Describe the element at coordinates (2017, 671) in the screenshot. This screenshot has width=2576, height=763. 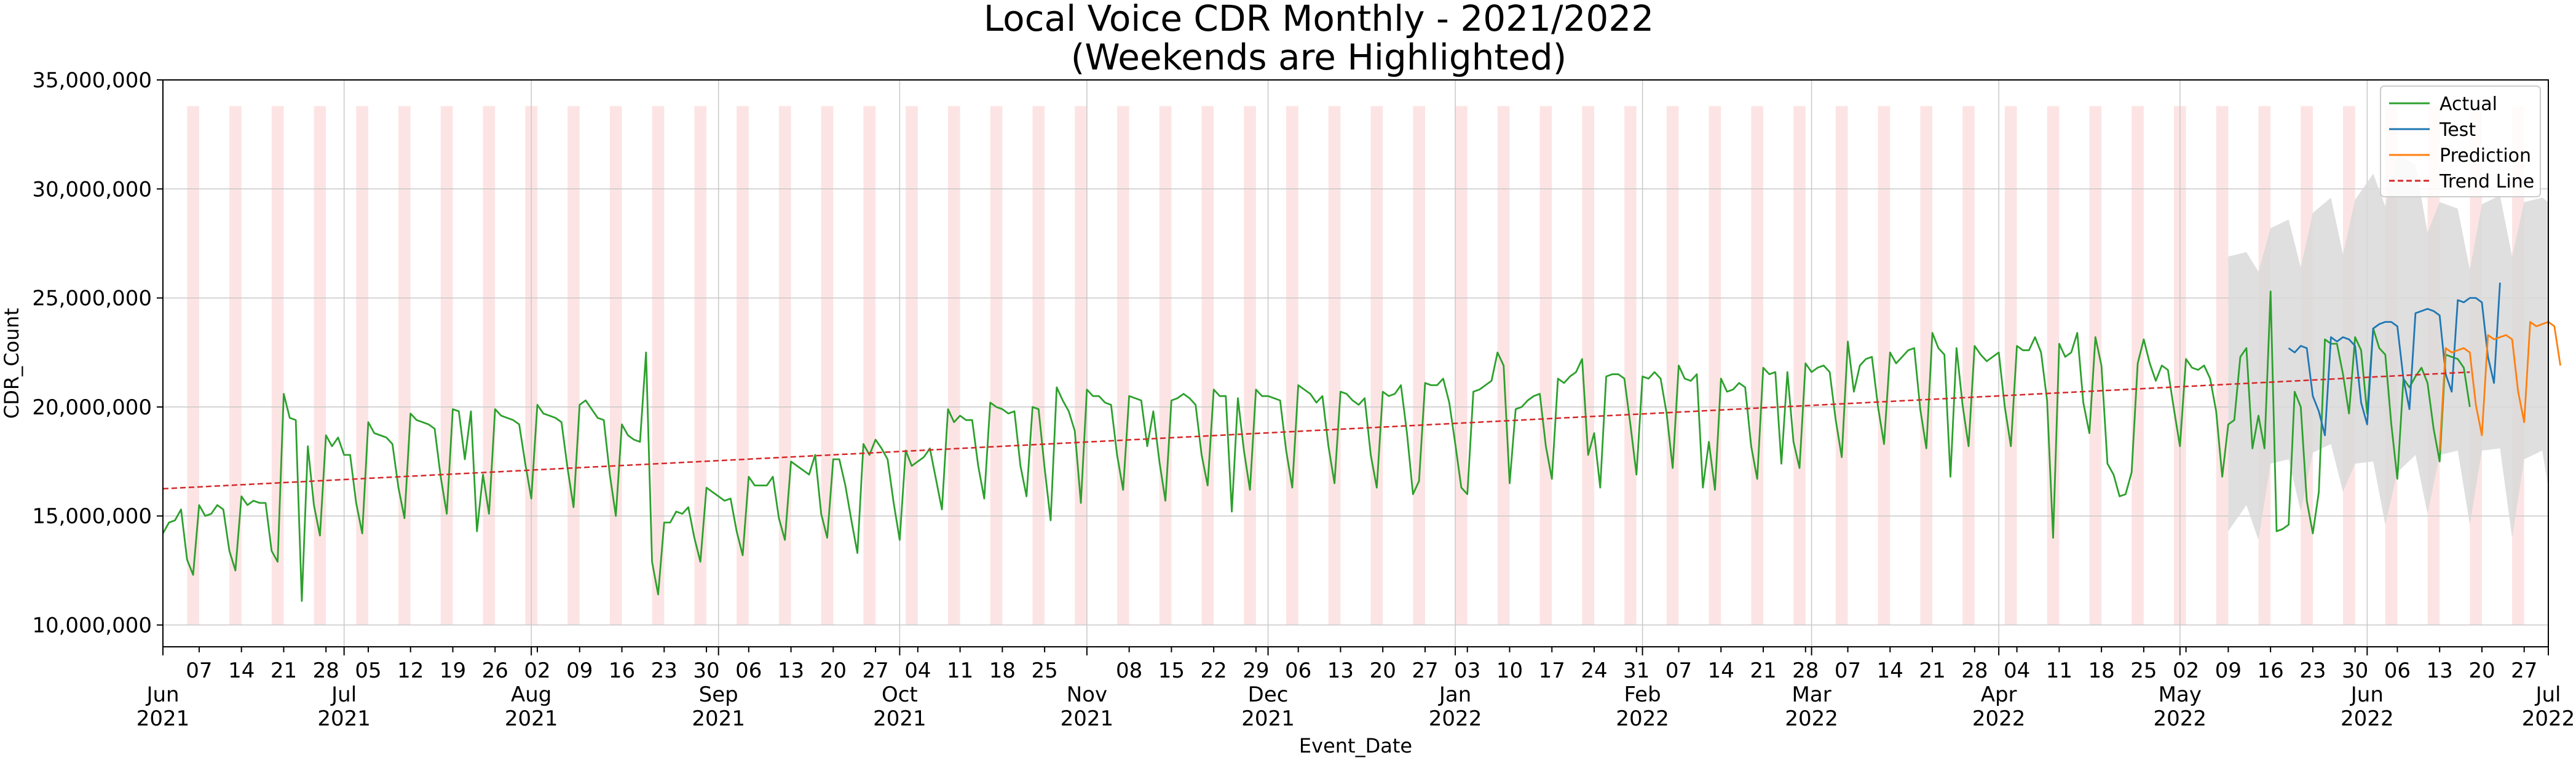
I see `x-tick-label: 04` at that location.